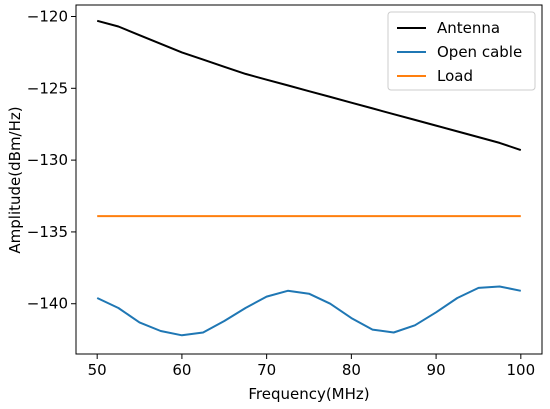 This screenshot has height=409, width=550. What do you see at coordinates (181, 370) in the screenshot?
I see `x-tick-label: 60` at bounding box center [181, 370].